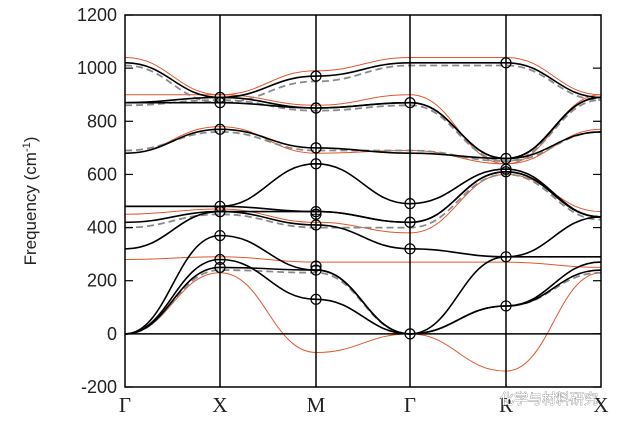 The width and height of the screenshot is (619, 426). Describe the element at coordinates (99, 387) in the screenshot. I see `y-tick-label-0: -200` at that location.